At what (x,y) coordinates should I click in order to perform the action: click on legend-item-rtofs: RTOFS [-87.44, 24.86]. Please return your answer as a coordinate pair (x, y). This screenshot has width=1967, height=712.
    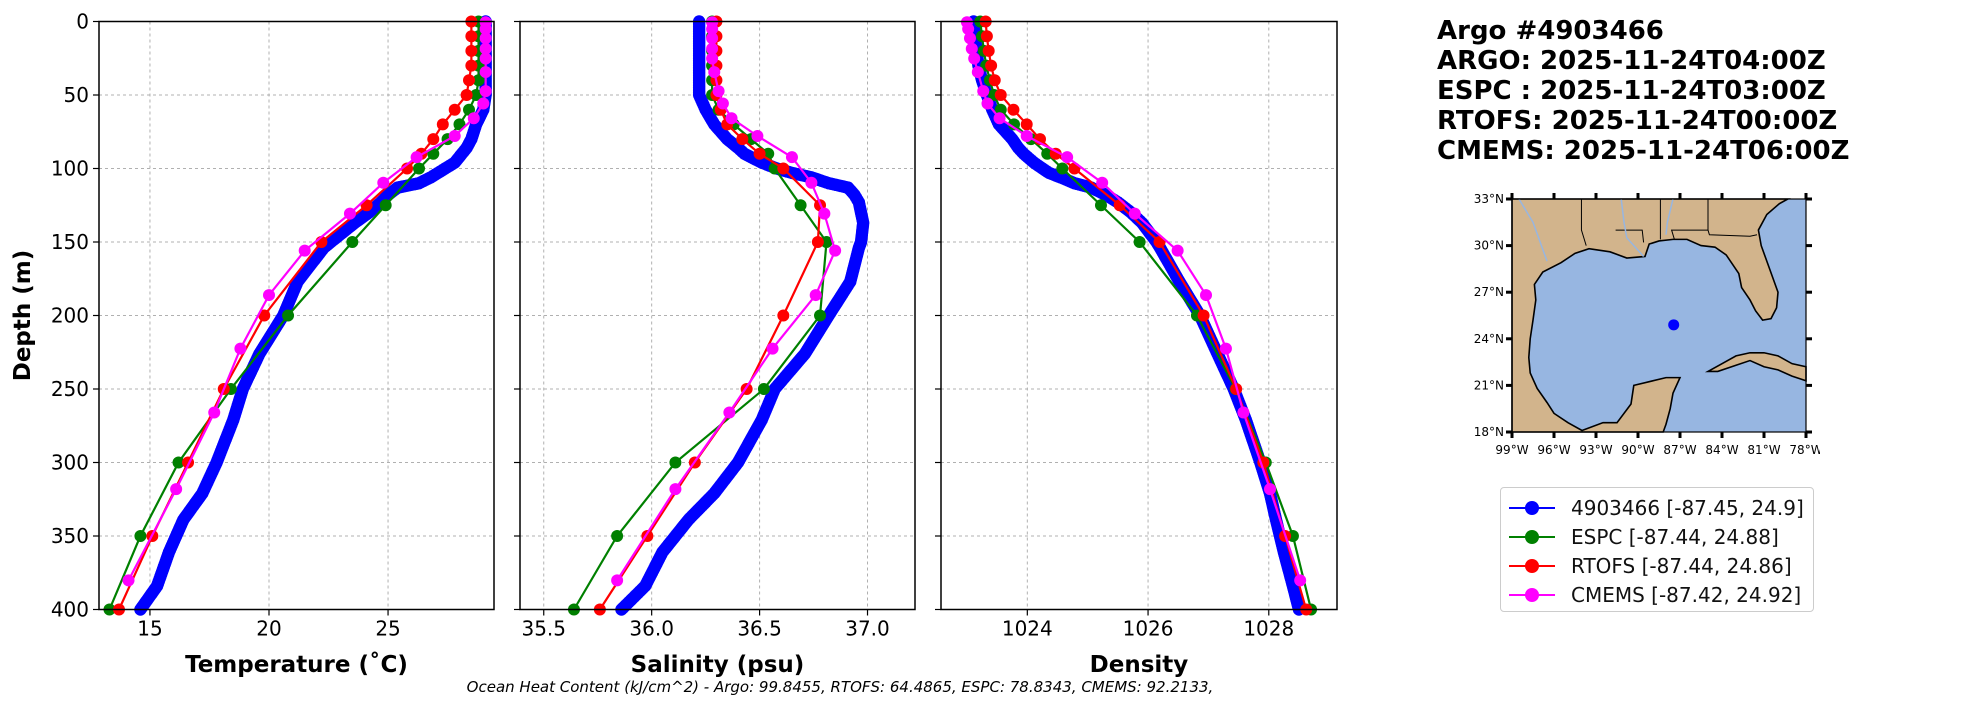
    Looking at the image, I should click on (1661, 565).